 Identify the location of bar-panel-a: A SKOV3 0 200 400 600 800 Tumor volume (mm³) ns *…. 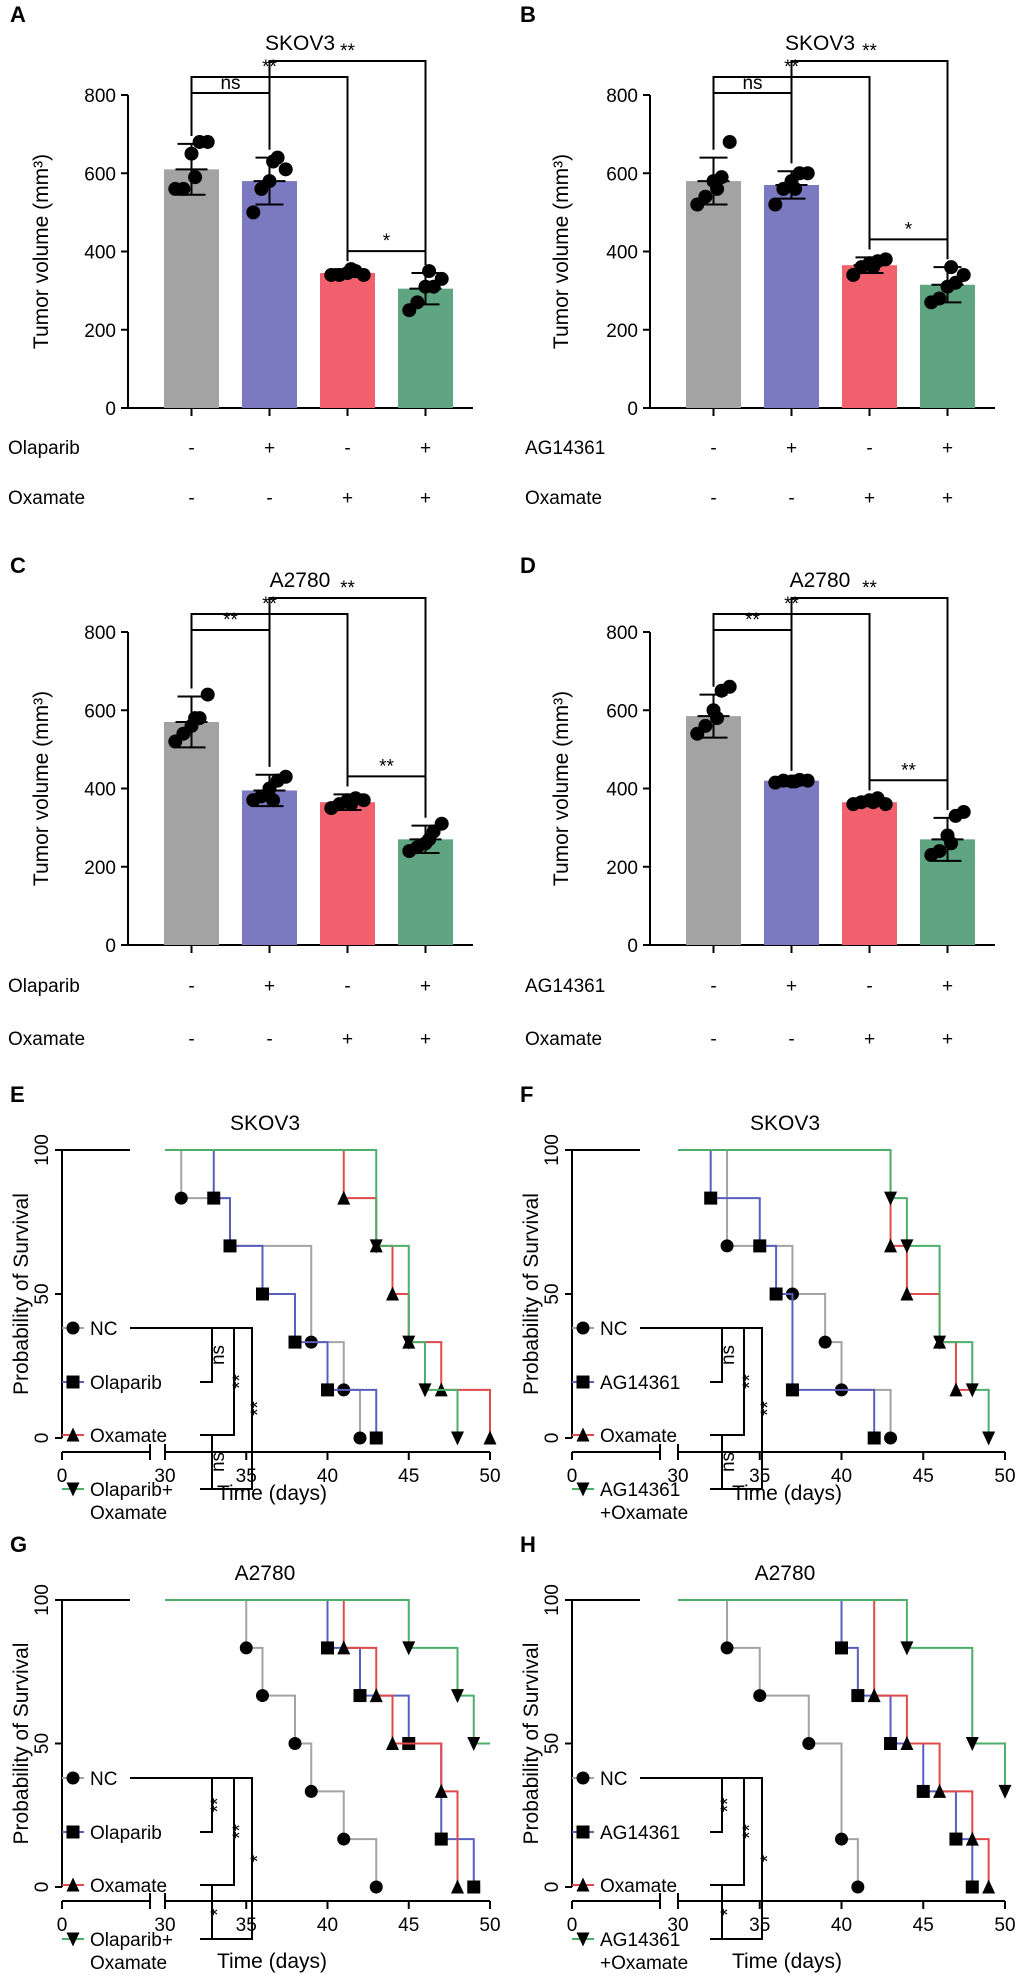
(240, 255).